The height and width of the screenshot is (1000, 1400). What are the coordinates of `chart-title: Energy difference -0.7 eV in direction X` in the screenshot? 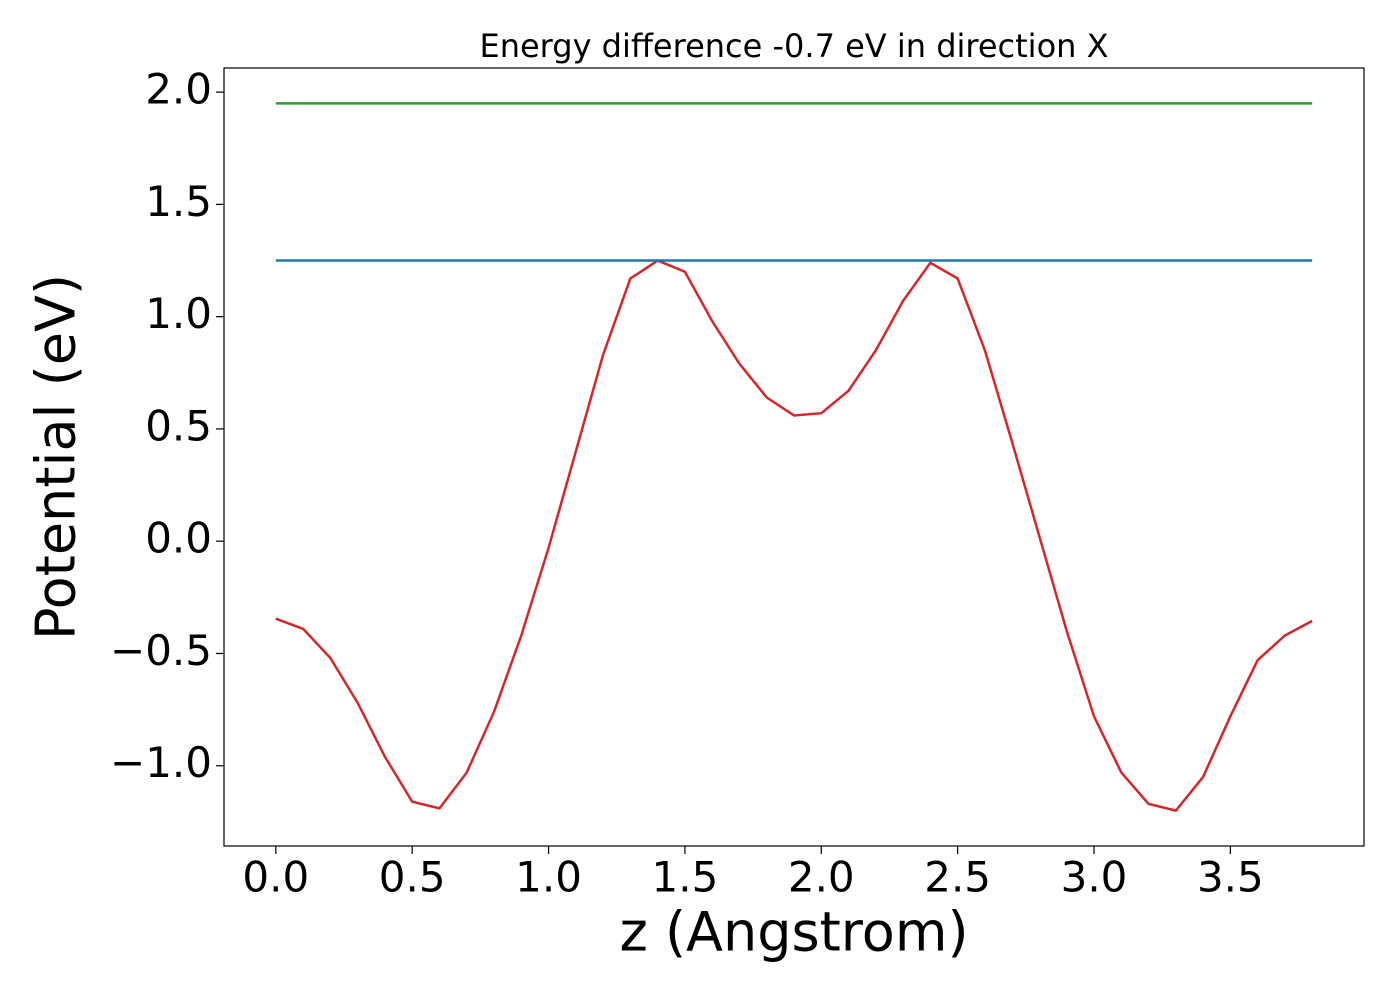 It's located at (793, 46).